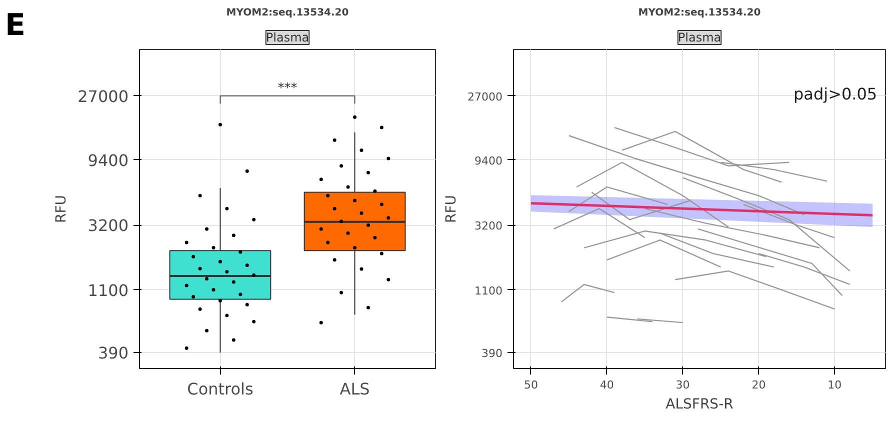 The image size is (888, 425). What do you see at coordinates (759, 385) in the screenshot?
I see `x-tick-label: 20` at bounding box center [759, 385].